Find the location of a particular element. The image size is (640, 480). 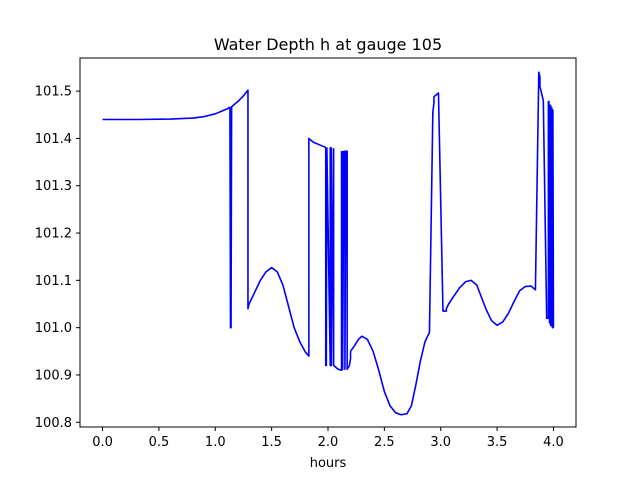

y-tick-label: 101.4 is located at coordinates (53, 139).